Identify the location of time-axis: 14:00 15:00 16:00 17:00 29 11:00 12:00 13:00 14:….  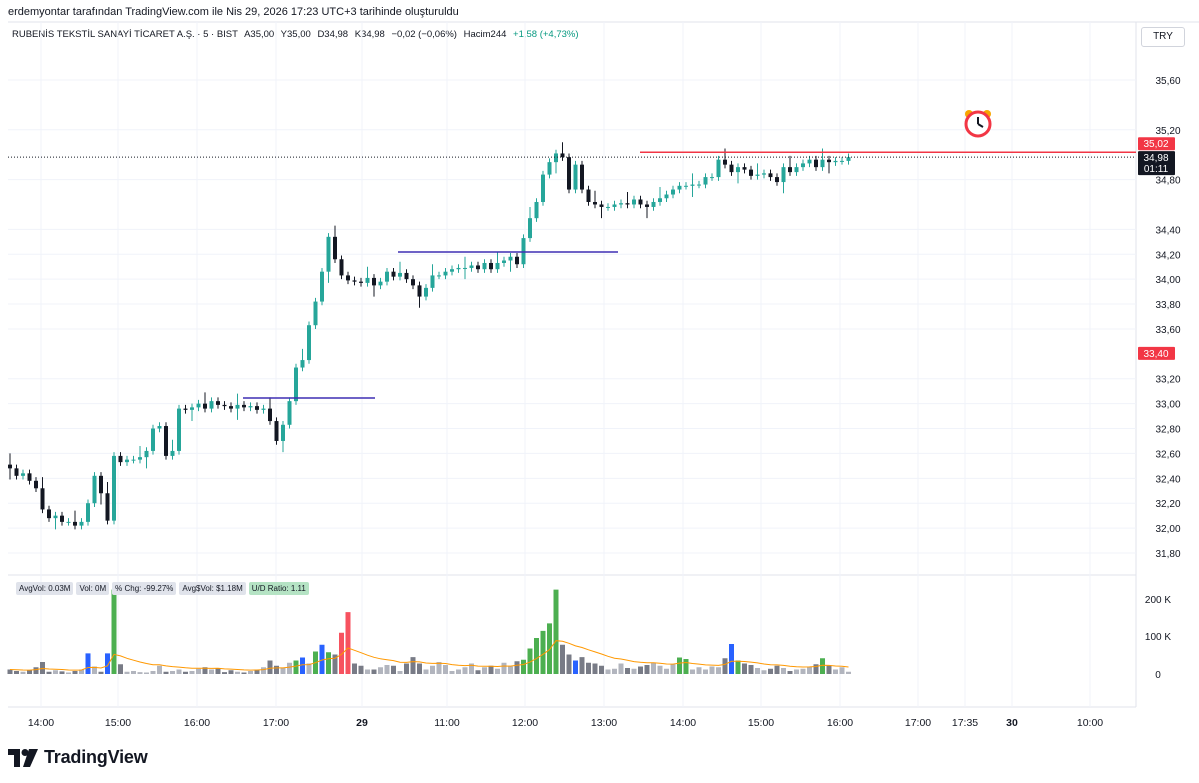
(565, 723).